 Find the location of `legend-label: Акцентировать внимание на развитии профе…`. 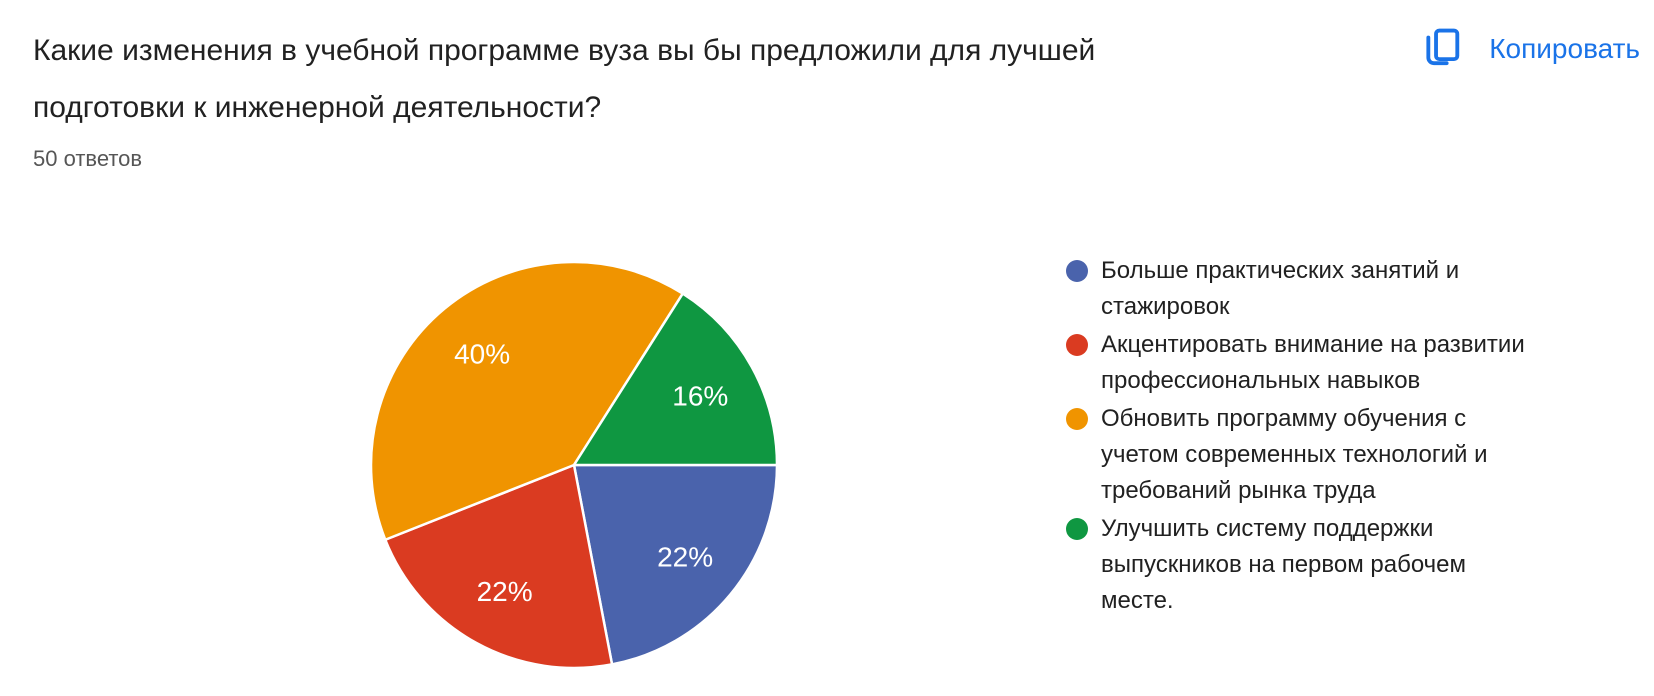

legend-label: Акцентировать внимание на развитии профе… is located at coordinates (1313, 362).